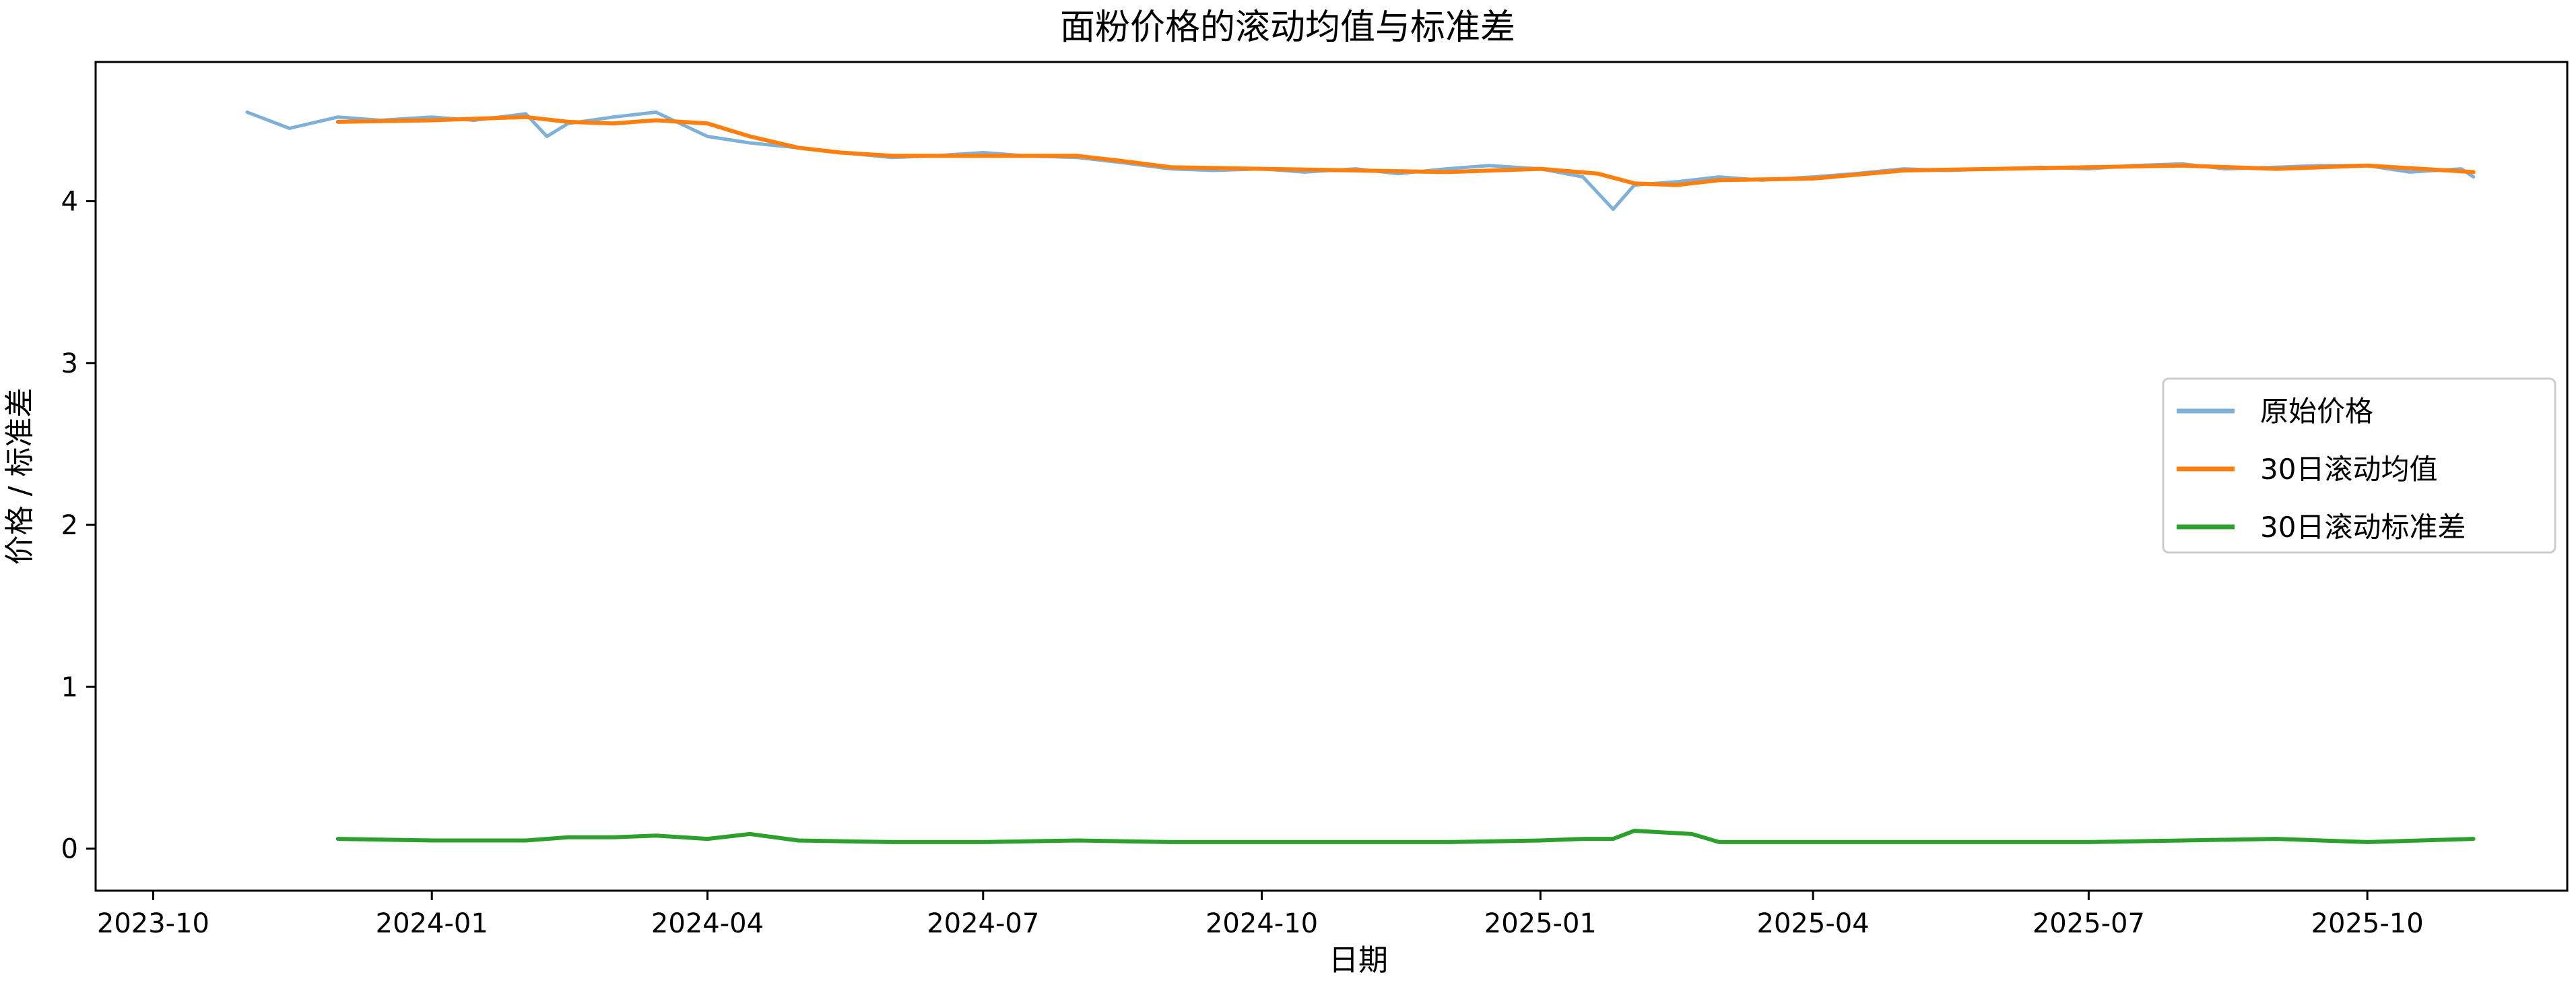 The image size is (2576, 985). I want to click on y-tick-label: 1, so click(69, 687).